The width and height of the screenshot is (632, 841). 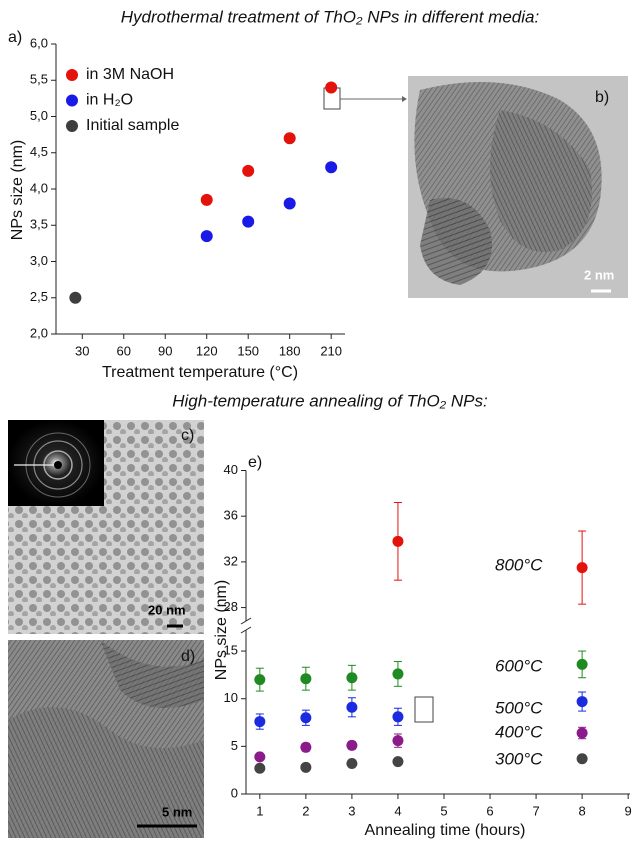 I want to click on x-tick-label: 30, so click(x=82, y=350).